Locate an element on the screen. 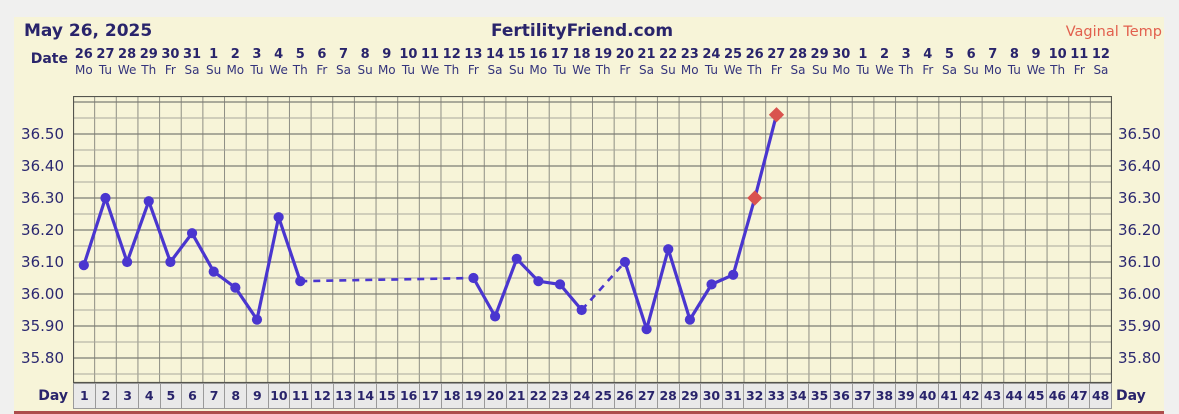 The height and width of the screenshot is (414, 1179). date-cell: 13 is located at coordinates (473, 54).